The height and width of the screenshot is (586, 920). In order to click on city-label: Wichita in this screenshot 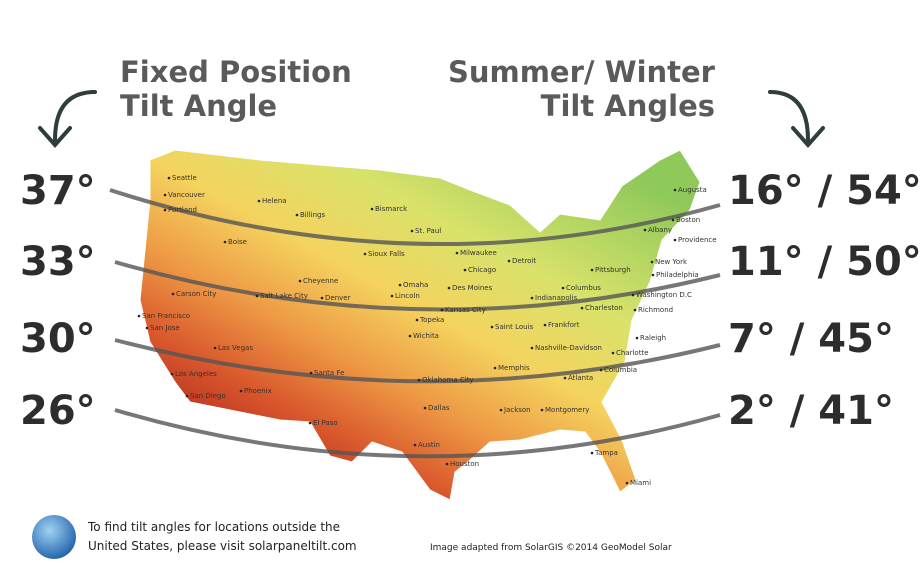, I will do `click(426, 336)`.